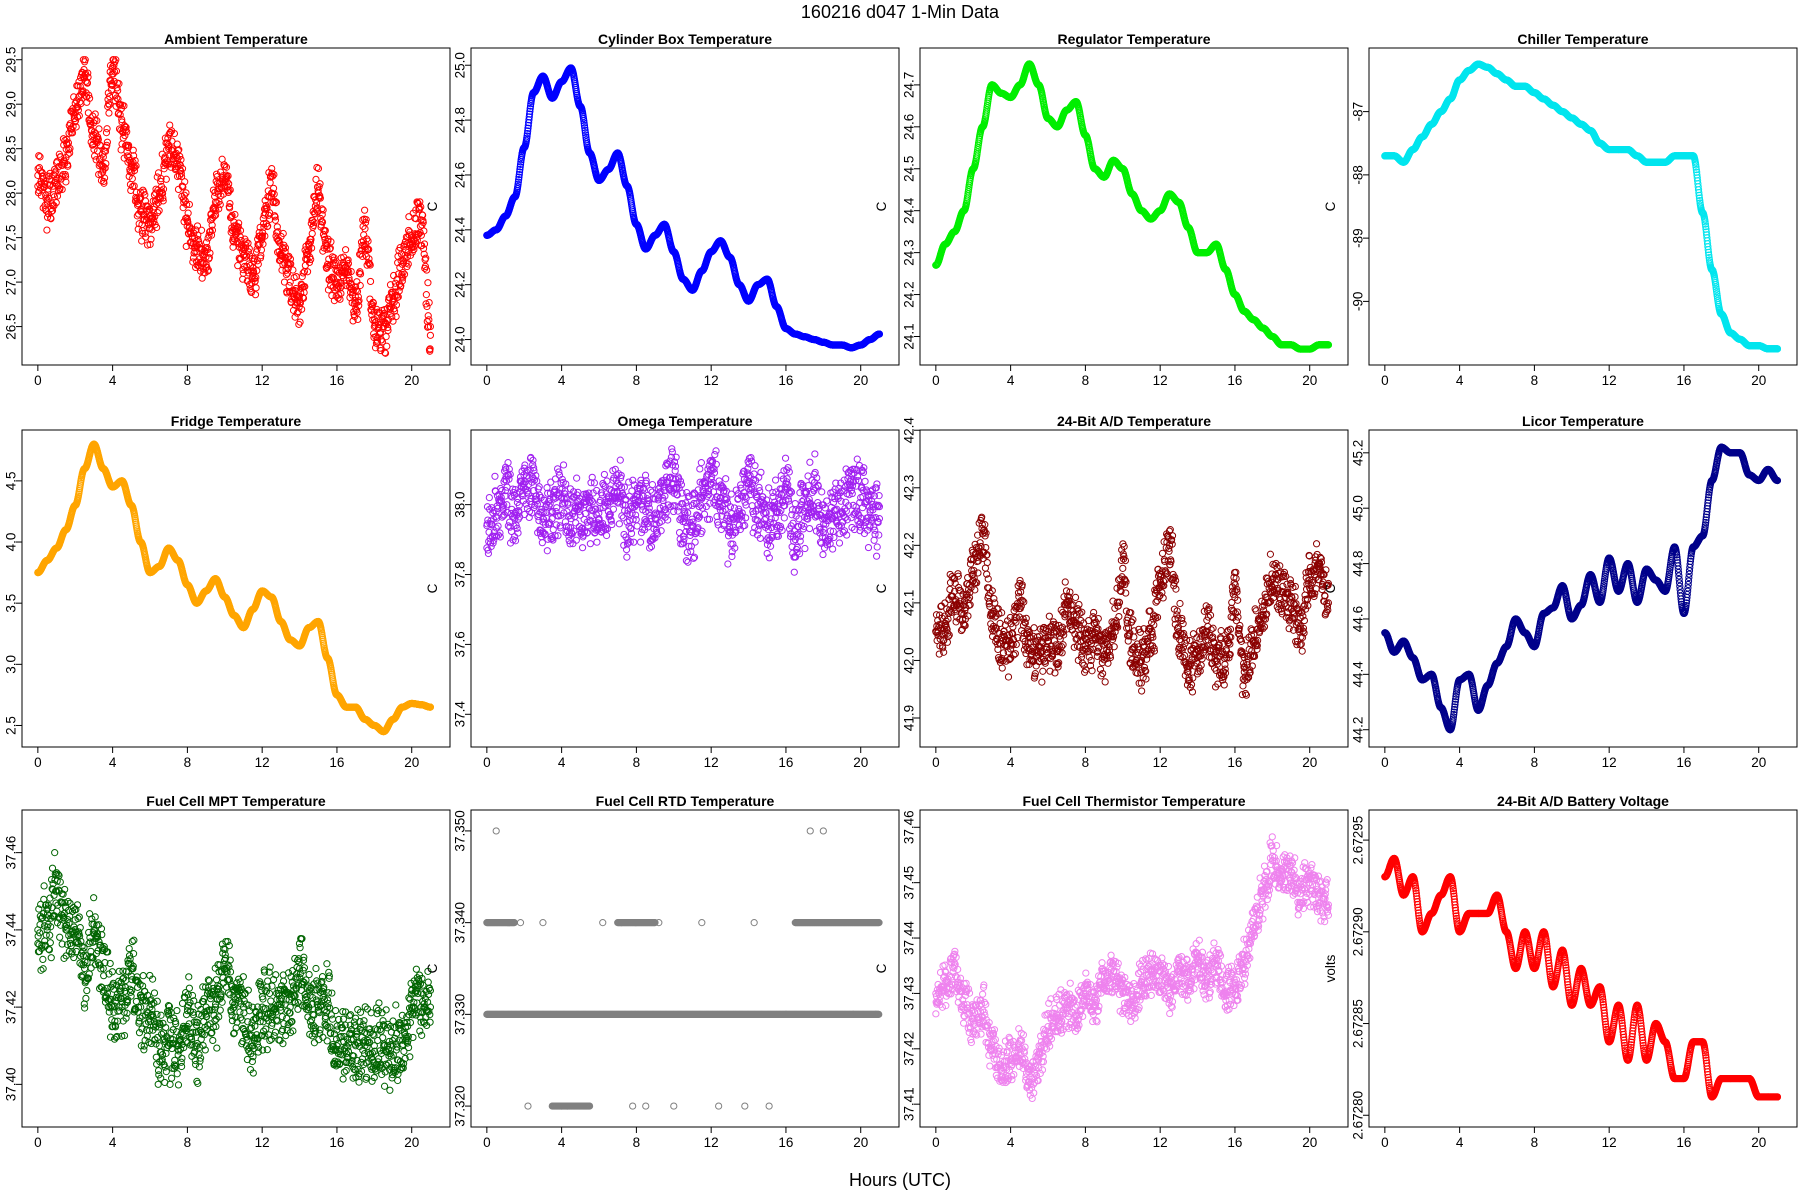 The width and height of the screenshot is (1800, 1200). What do you see at coordinates (909, 127) in the screenshot?
I see `y-tick-label: 24.6` at bounding box center [909, 127].